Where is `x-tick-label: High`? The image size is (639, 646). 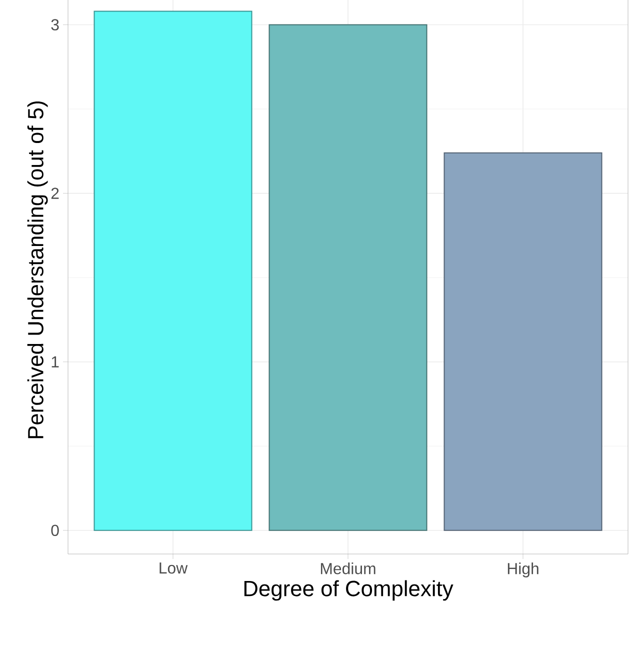 x-tick-label: High is located at coordinates (523, 570).